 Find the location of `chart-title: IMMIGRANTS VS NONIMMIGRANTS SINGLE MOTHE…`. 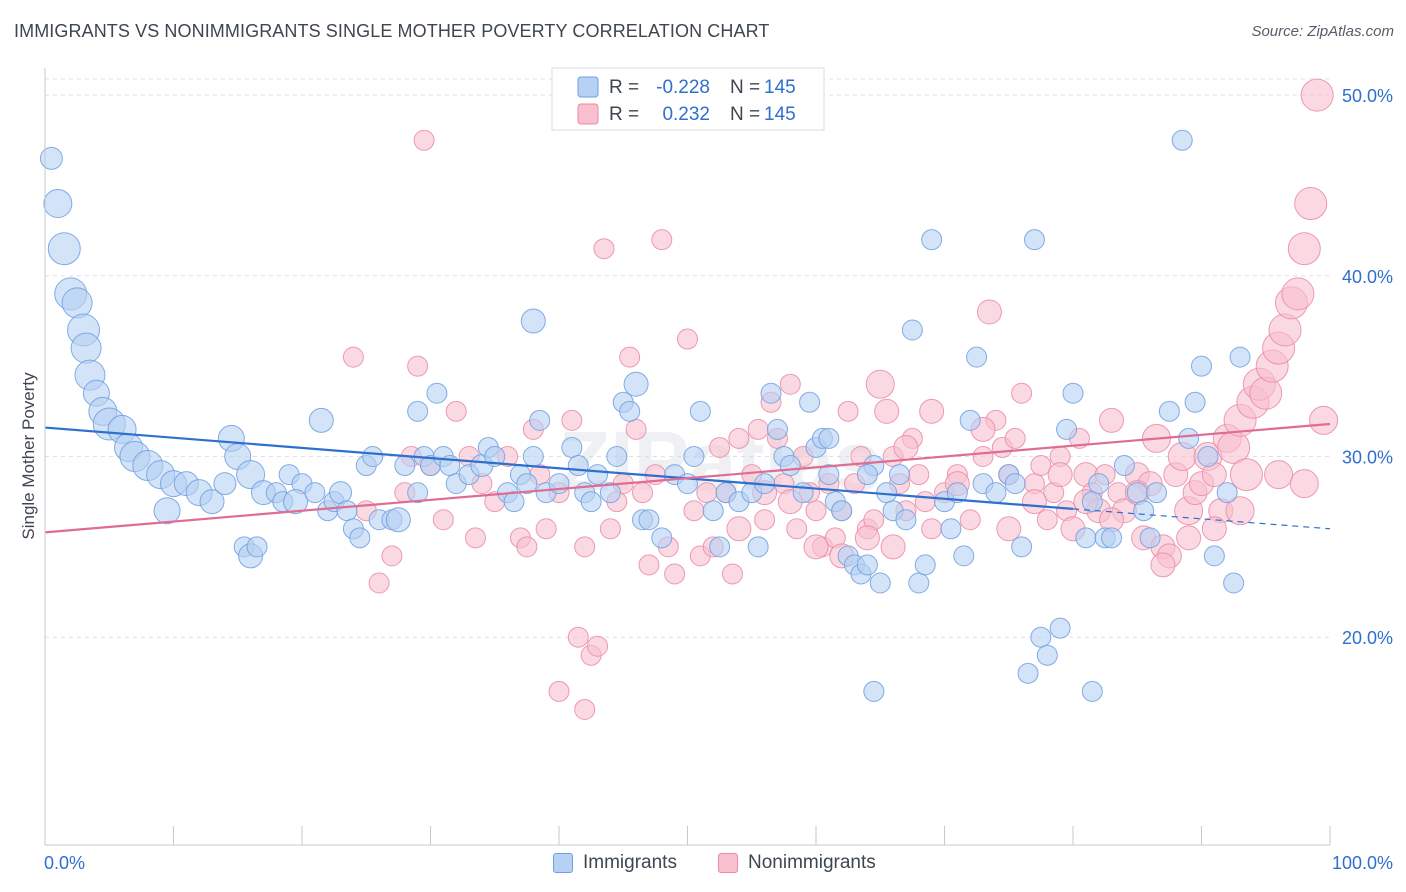

chart-title: IMMIGRANTS VS NONIMMIGRANTS SINGLE MOTHE… is located at coordinates (392, 31).